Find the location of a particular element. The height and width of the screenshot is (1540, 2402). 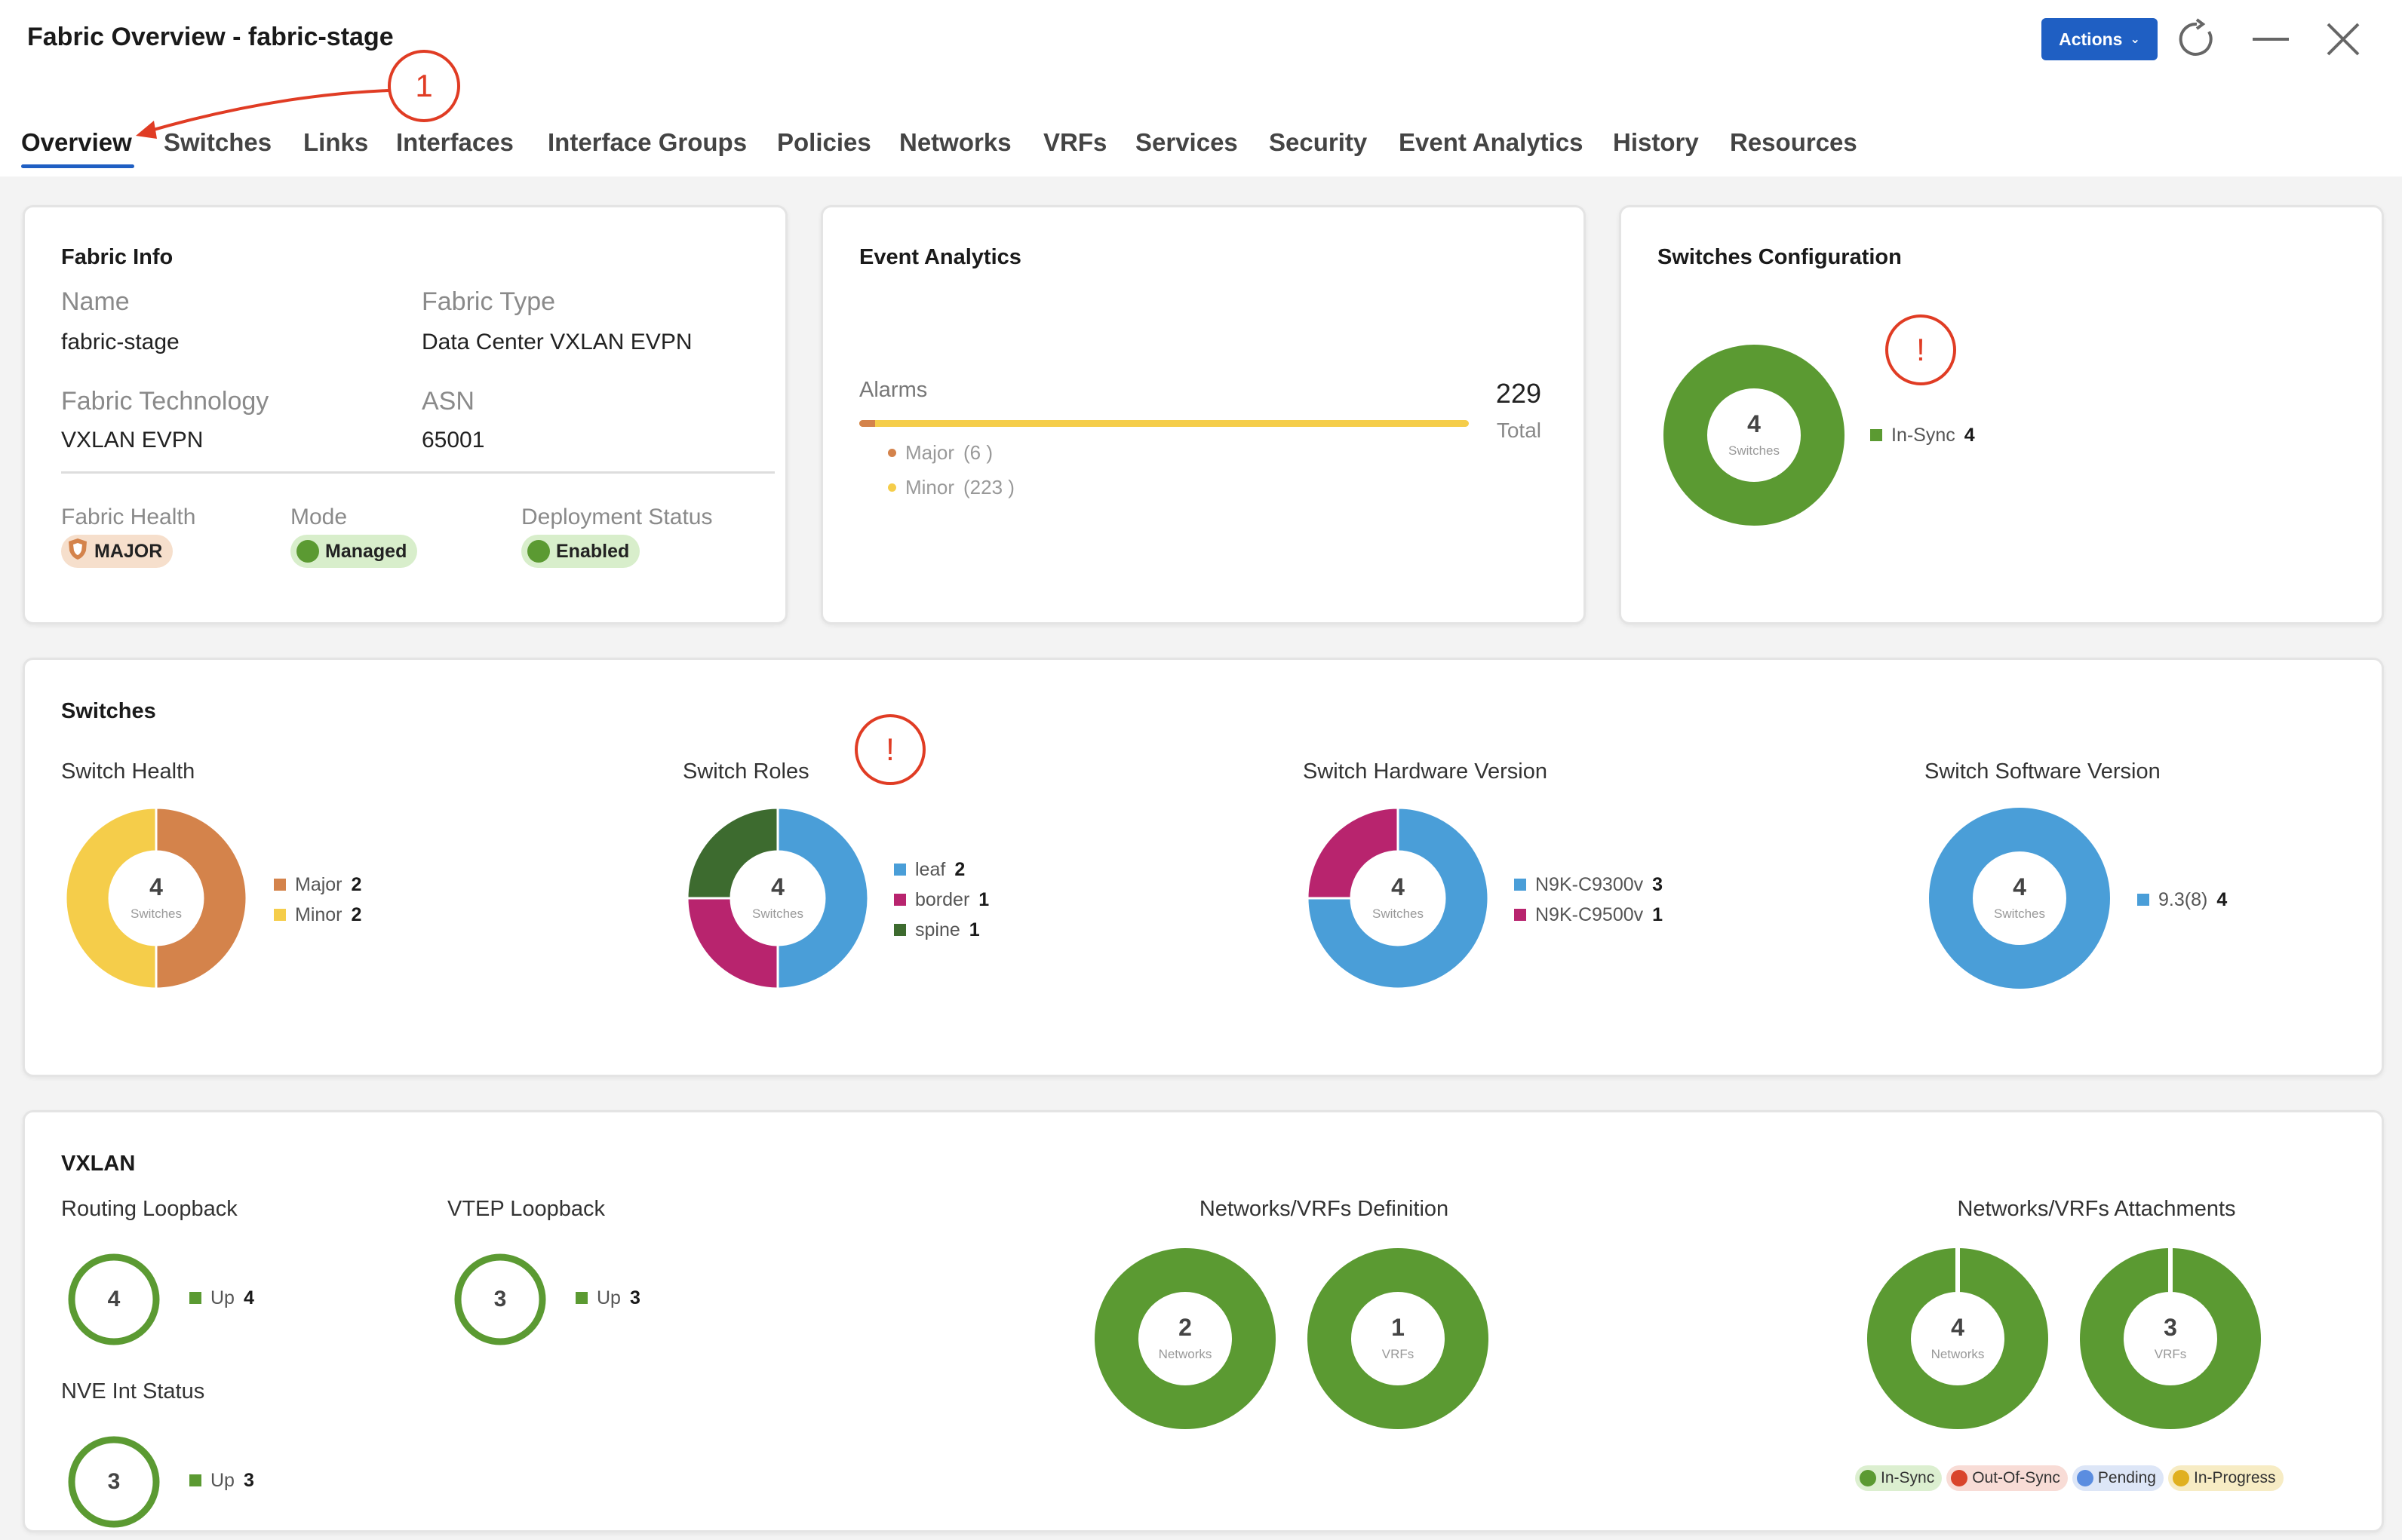

switch-health-legend: Major 2 Minor 2 is located at coordinates (317, 900).